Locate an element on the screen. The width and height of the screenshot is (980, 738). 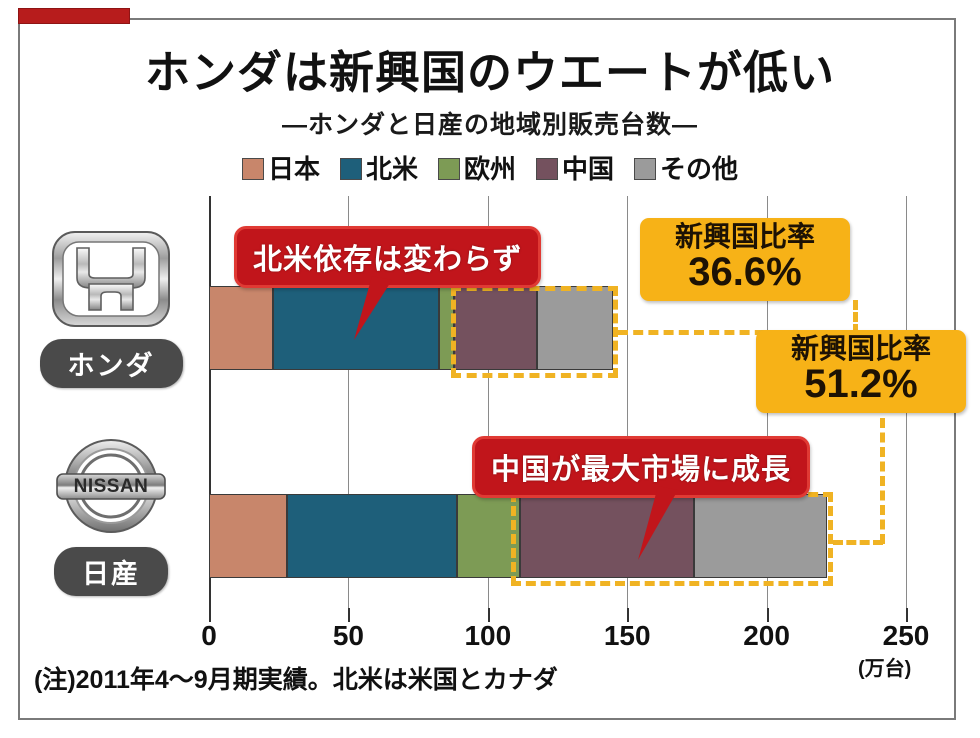
brand-honda: ホンダ is located at coordinates (111, 305).